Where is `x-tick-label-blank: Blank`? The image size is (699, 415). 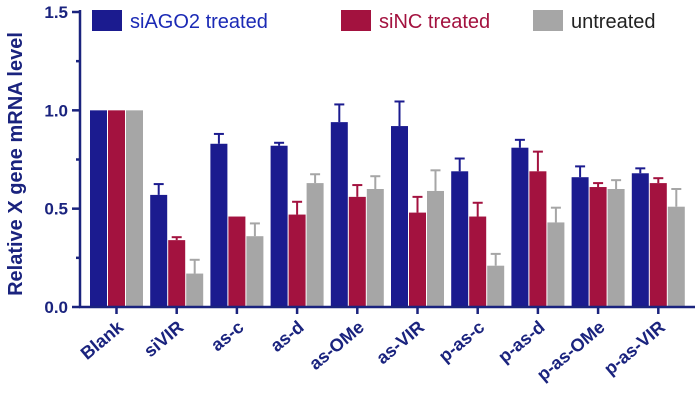 x-tick-label-blank: Blank is located at coordinates (102, 339).